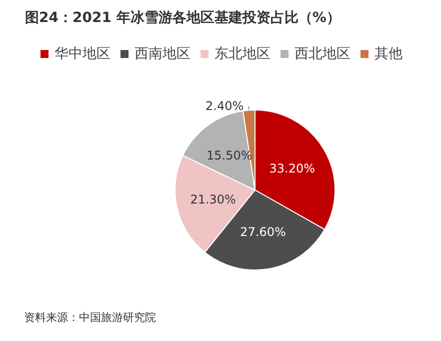 This screenshot has height=341, width=441. What do you see at coordinates (182, 18) in the screenshot?
I see `chart-title: 图24：2021 年冰雪游各地区基建投资占比（%）` at bounding box center [182, 18].